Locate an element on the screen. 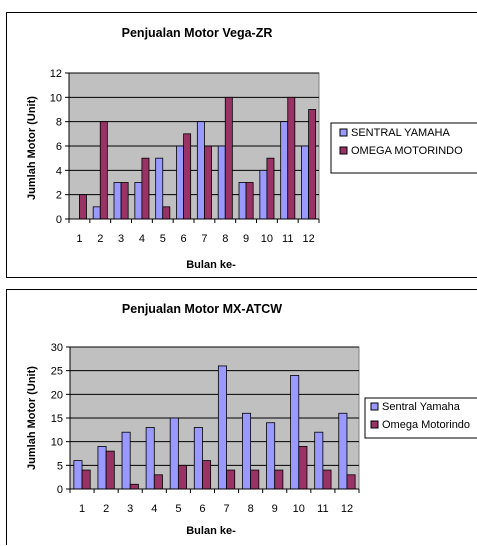 The height and width of the screenshot is (546, 477). y-tick-label: 25 is located at coordinates (57, 372).